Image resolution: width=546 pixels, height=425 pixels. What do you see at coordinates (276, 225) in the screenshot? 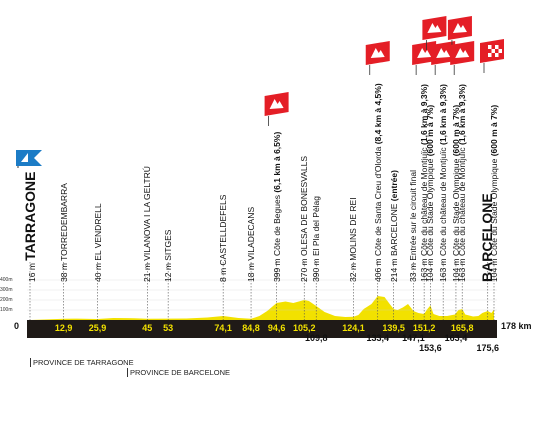
I see `waypoint-name: Côte de Begues` at bounding box center [276, 225].